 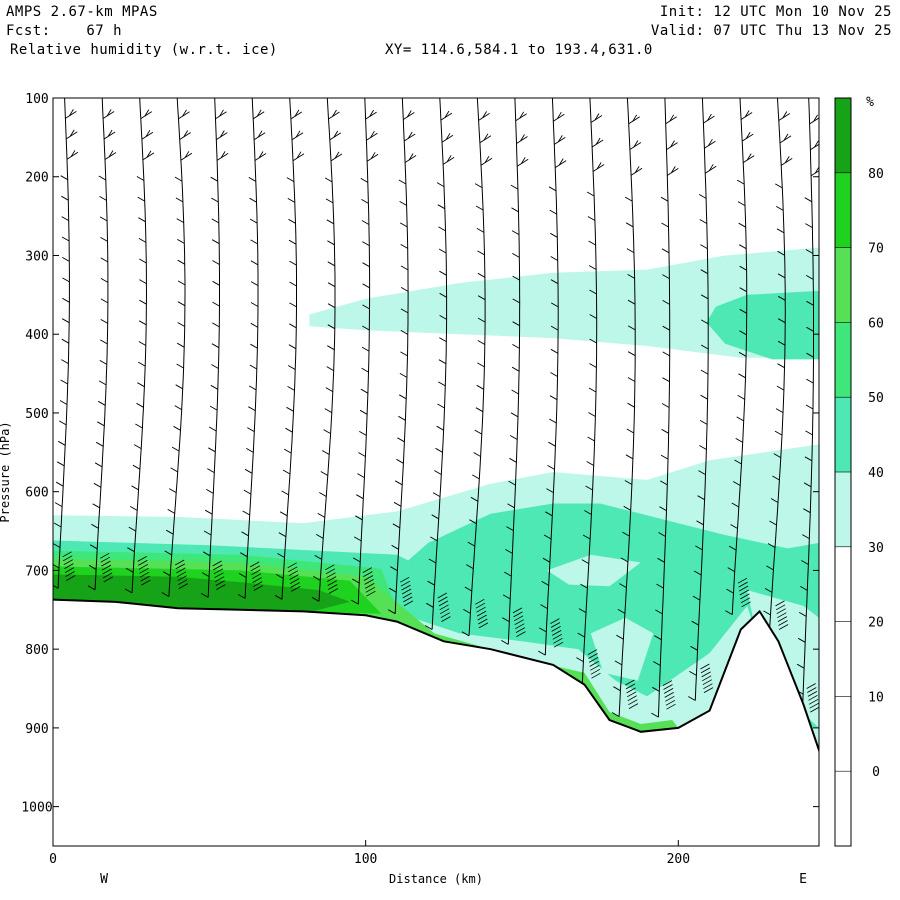 What do you see at coordinates (607, 615) in the screenshot?
I see `rh-lower-core` at bounding box center [607, 615].